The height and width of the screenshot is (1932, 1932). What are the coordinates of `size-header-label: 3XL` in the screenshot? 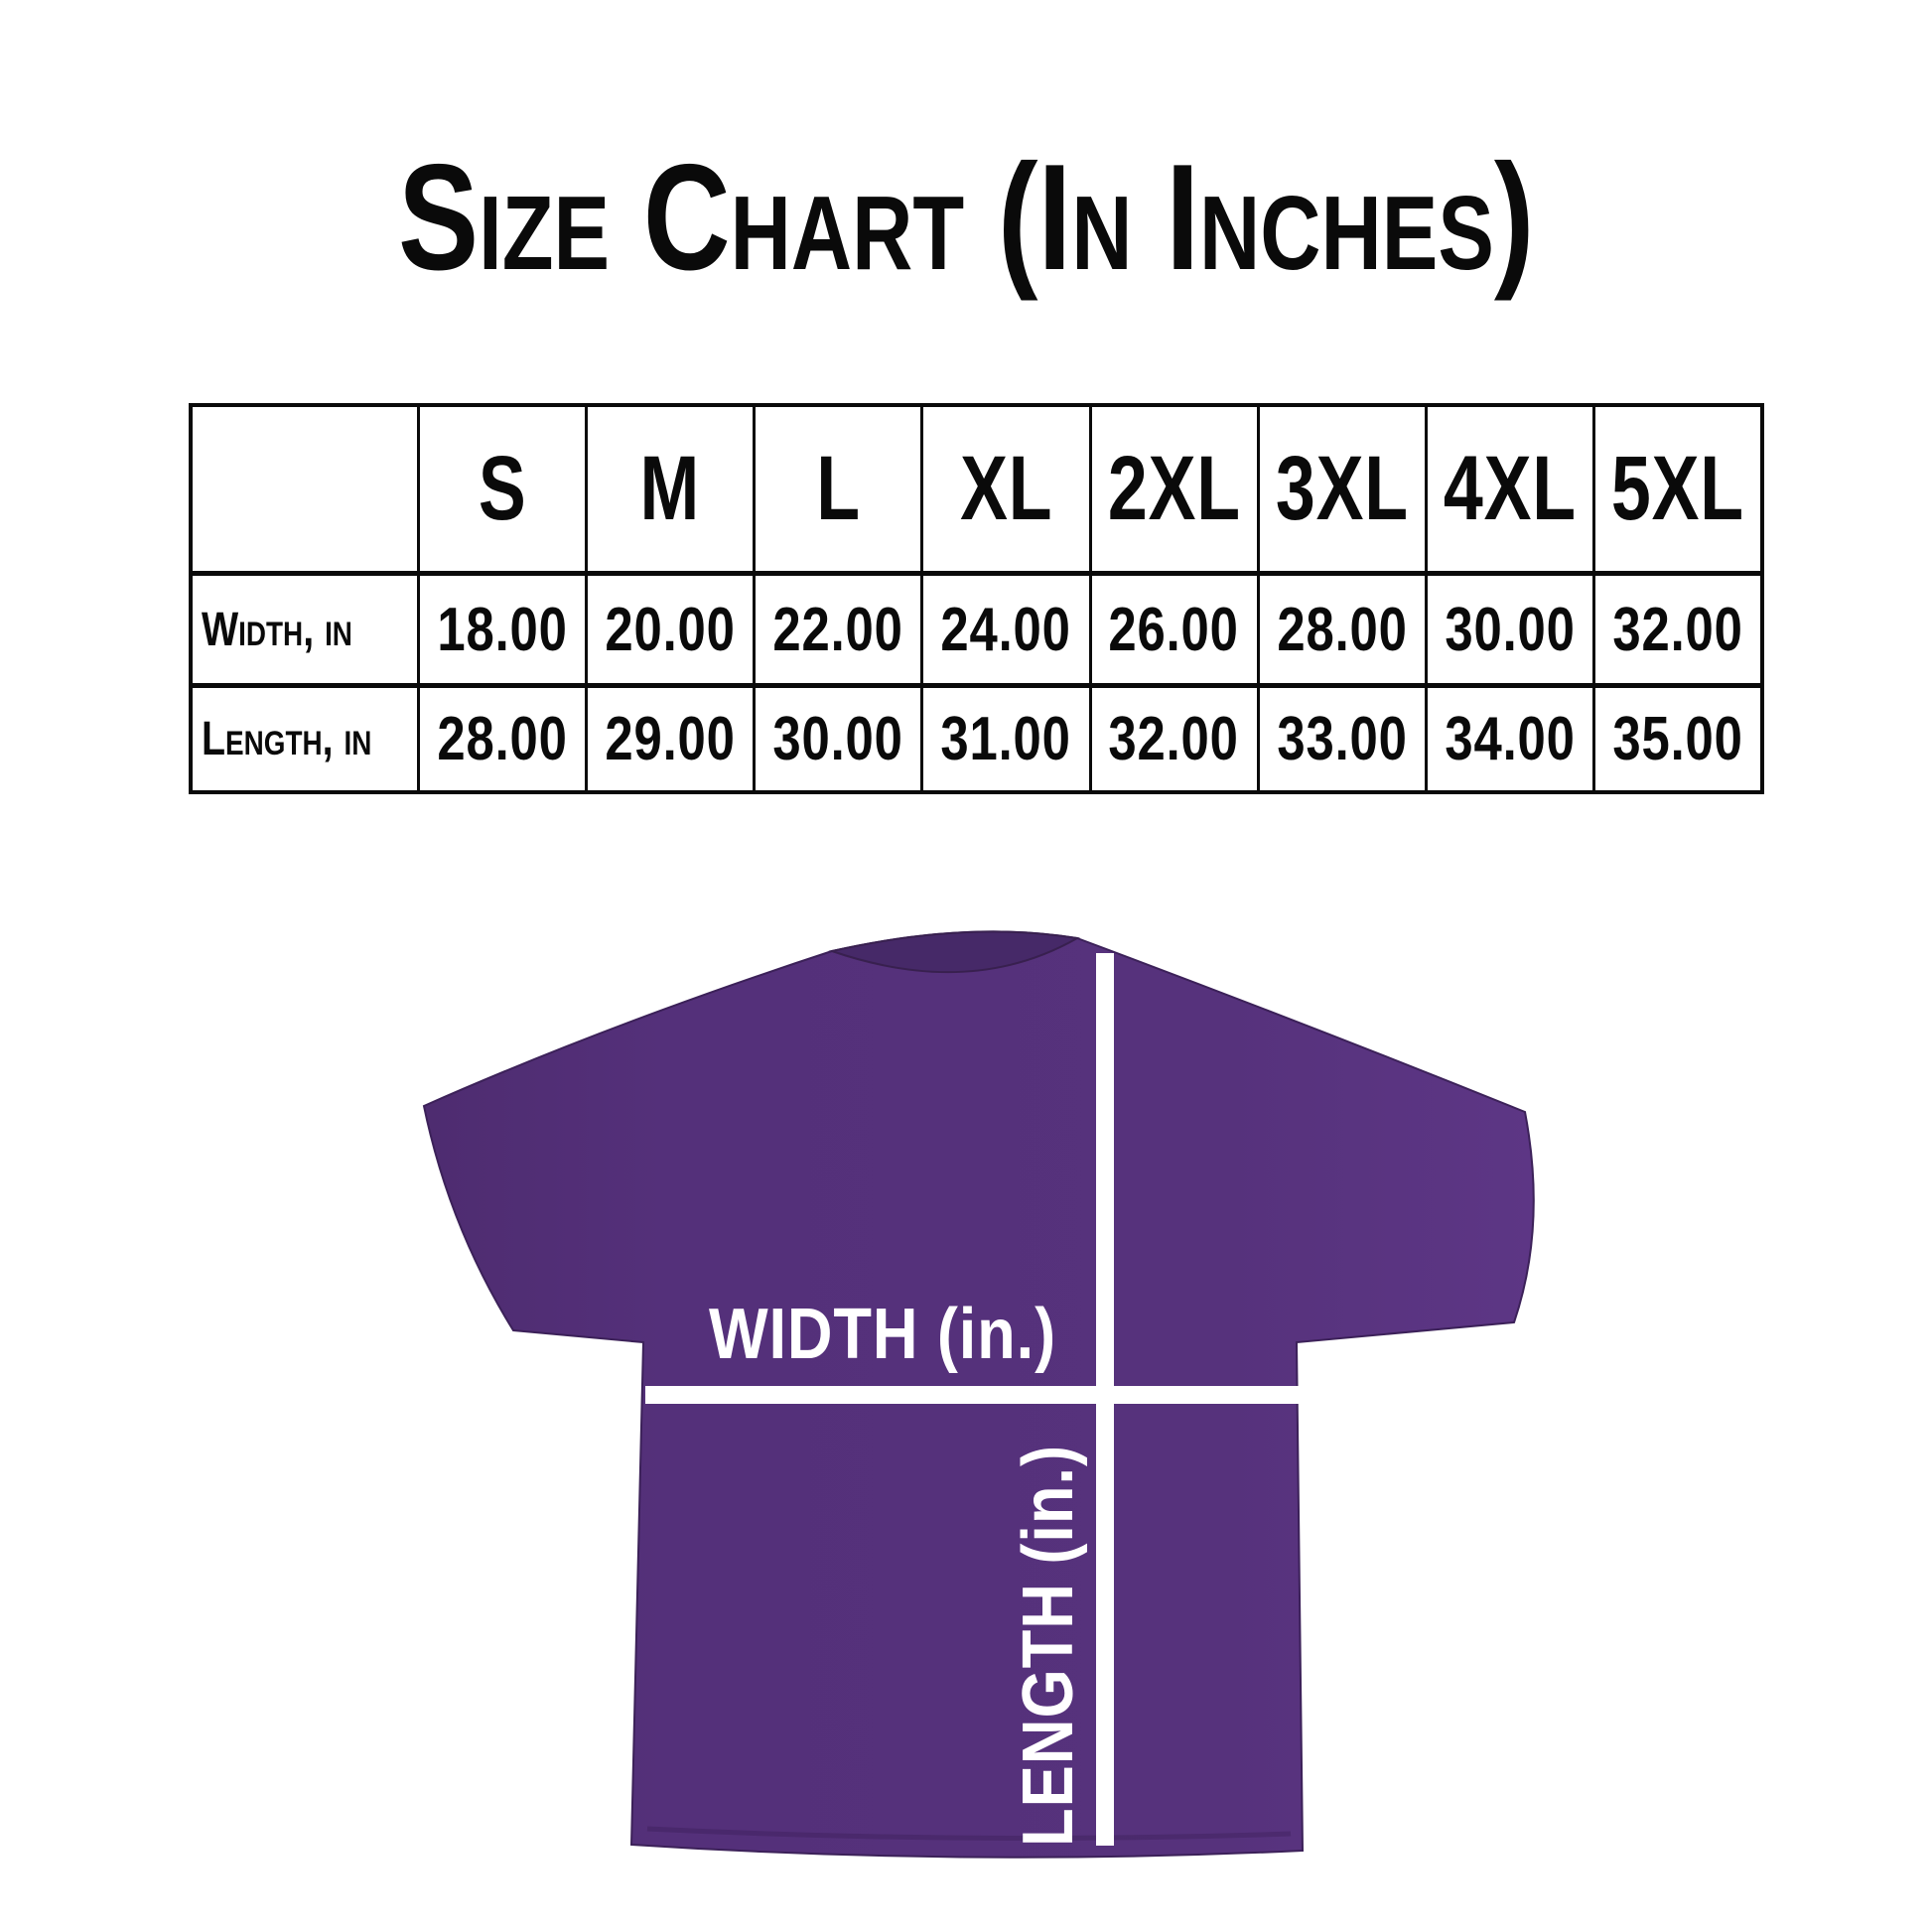 It's located at (1342, 489).